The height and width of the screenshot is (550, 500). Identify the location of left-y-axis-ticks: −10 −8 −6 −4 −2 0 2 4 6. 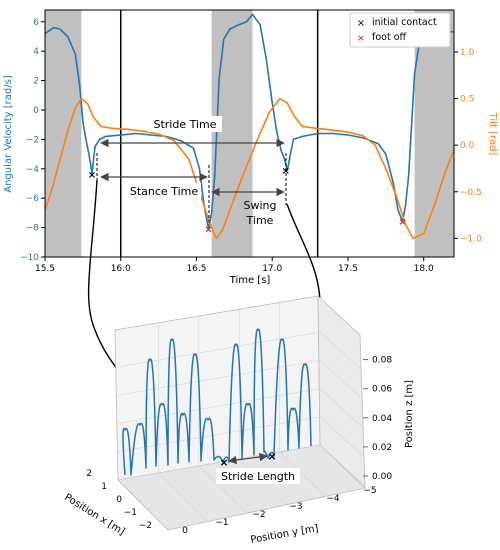
(32, 140).